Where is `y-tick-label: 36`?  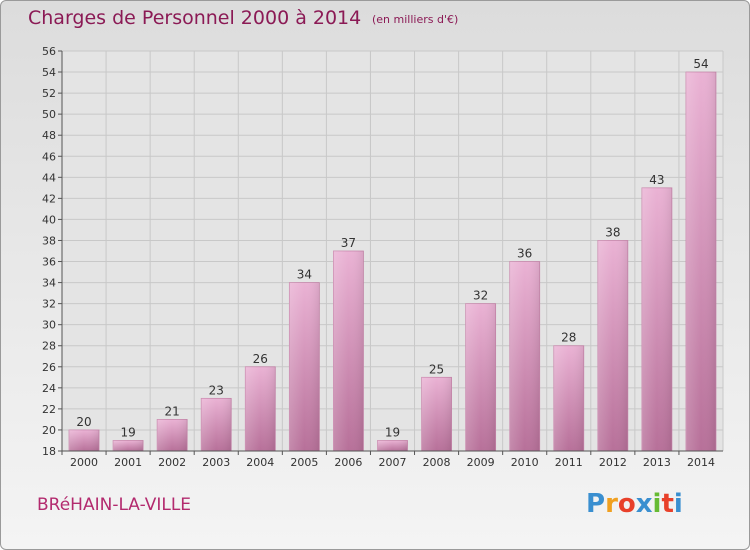
y-tick-label: 36 is located at coordinates (49, 262).